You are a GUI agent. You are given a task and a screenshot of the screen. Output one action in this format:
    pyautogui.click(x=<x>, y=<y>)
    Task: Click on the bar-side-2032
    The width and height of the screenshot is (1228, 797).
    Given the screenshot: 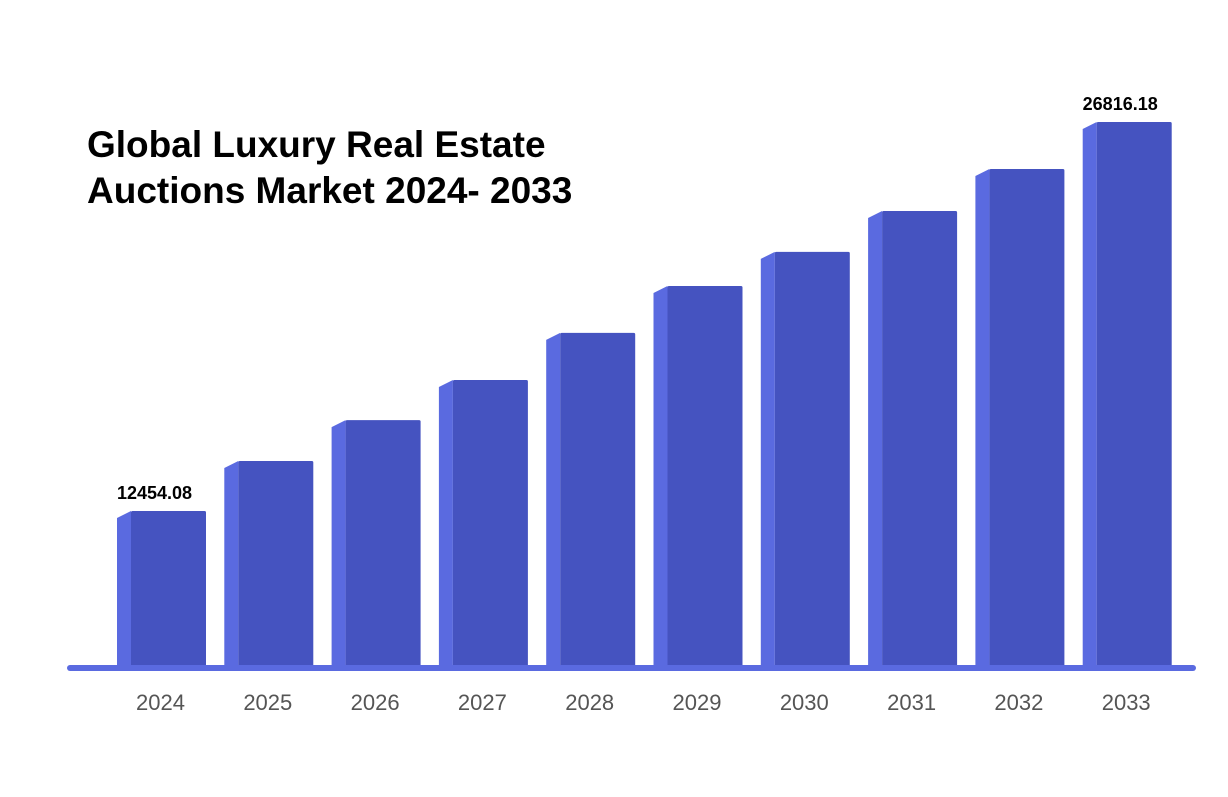 What is the action you would take?
    pyautogui.click(x=982, y=418)
    